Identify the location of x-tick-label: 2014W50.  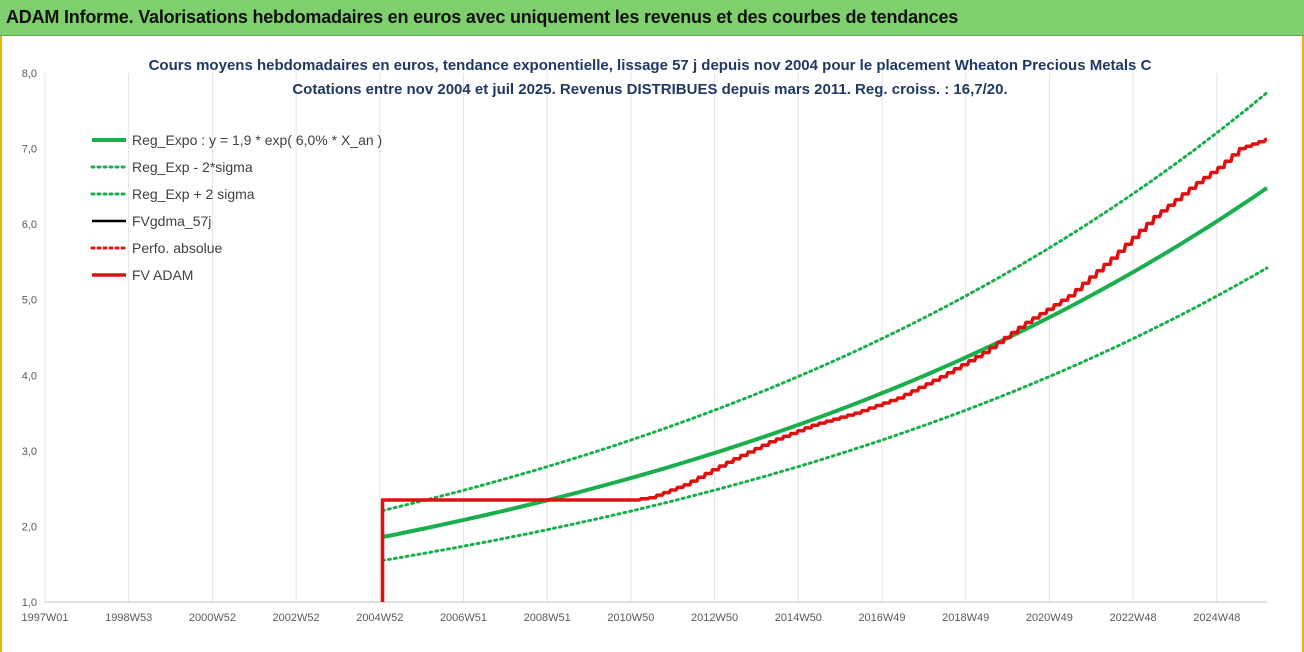
(798, 618).